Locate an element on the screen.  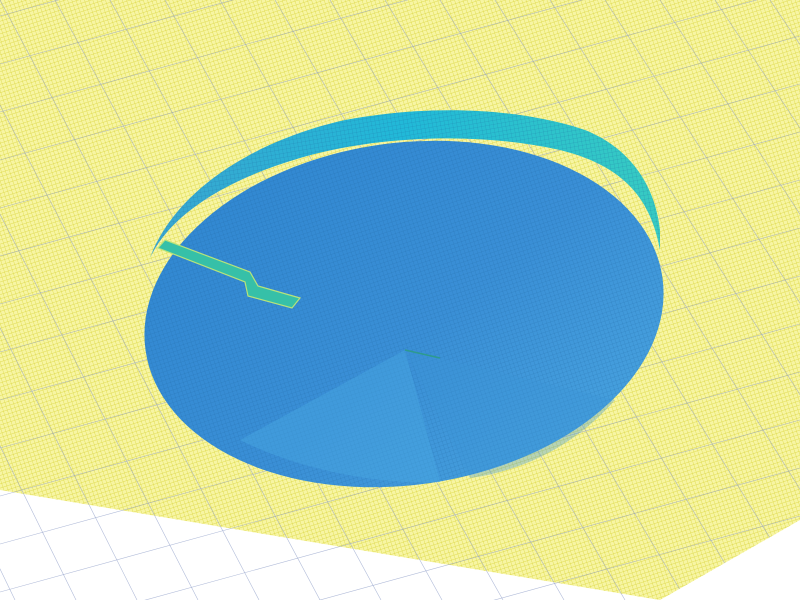
center-mark is located at coordinates (422, 354).